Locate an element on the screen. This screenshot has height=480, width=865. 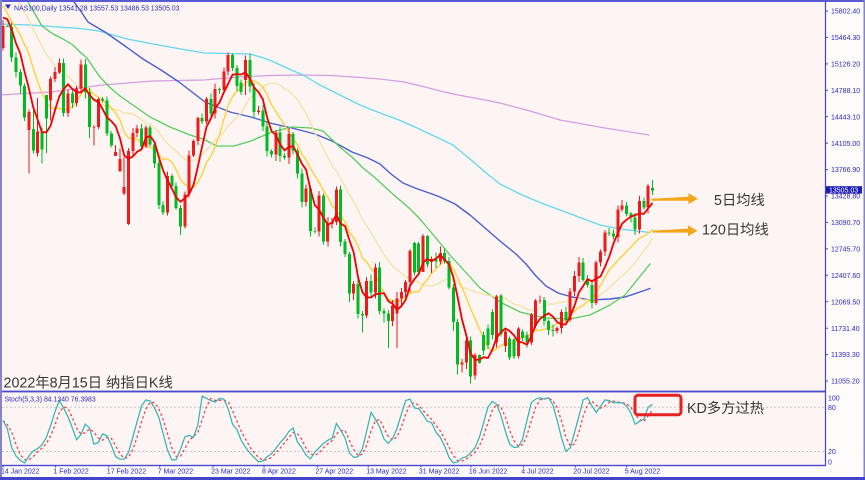
svg-text: 5日均线 is located at coordinates (739, 200).